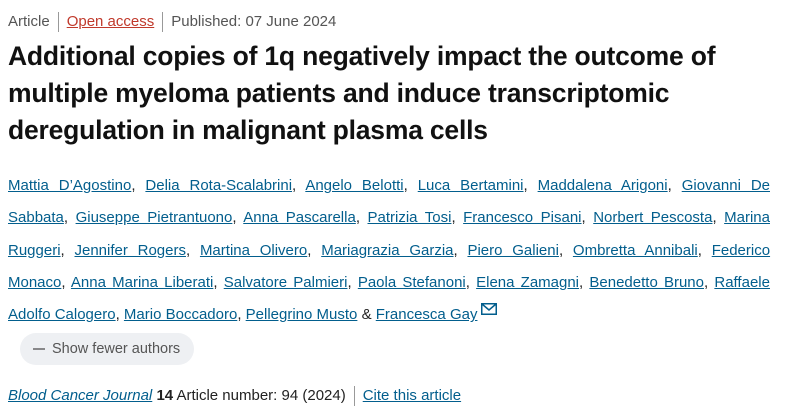 Image resolution: width=800 pixels, height=418 pixels. I want to click on article-number: Article number: 94 (2024), so click(261, 395).